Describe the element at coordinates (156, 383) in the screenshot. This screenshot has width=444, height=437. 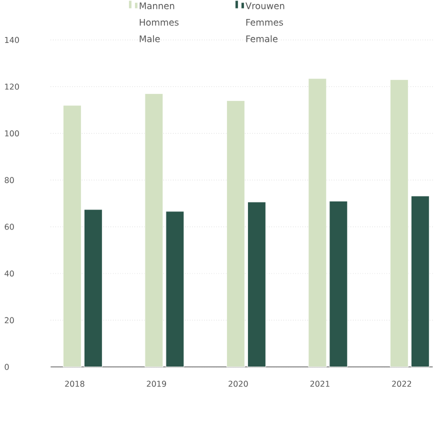
I see `x-tick-label: 2019` at that location.